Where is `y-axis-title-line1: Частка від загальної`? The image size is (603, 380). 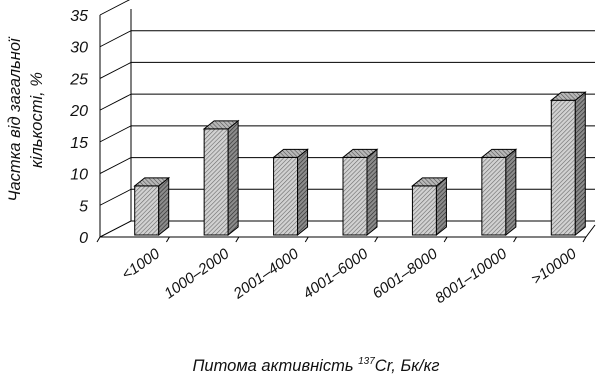 y-axis-title-line1: Частка від загальної is located at coordinates (15, 119).